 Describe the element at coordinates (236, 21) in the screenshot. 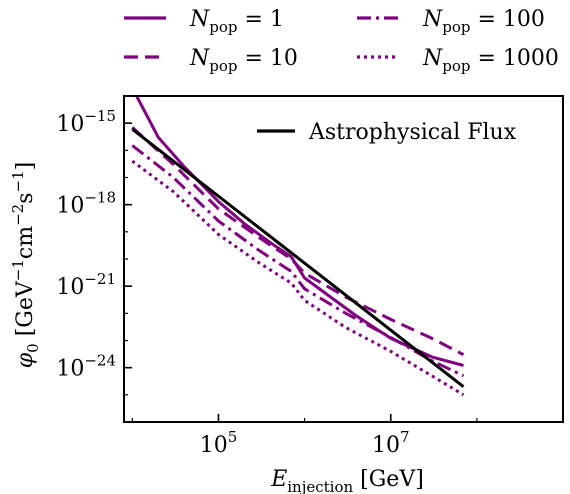

I see `legend-label: Npop = 1` at that location.